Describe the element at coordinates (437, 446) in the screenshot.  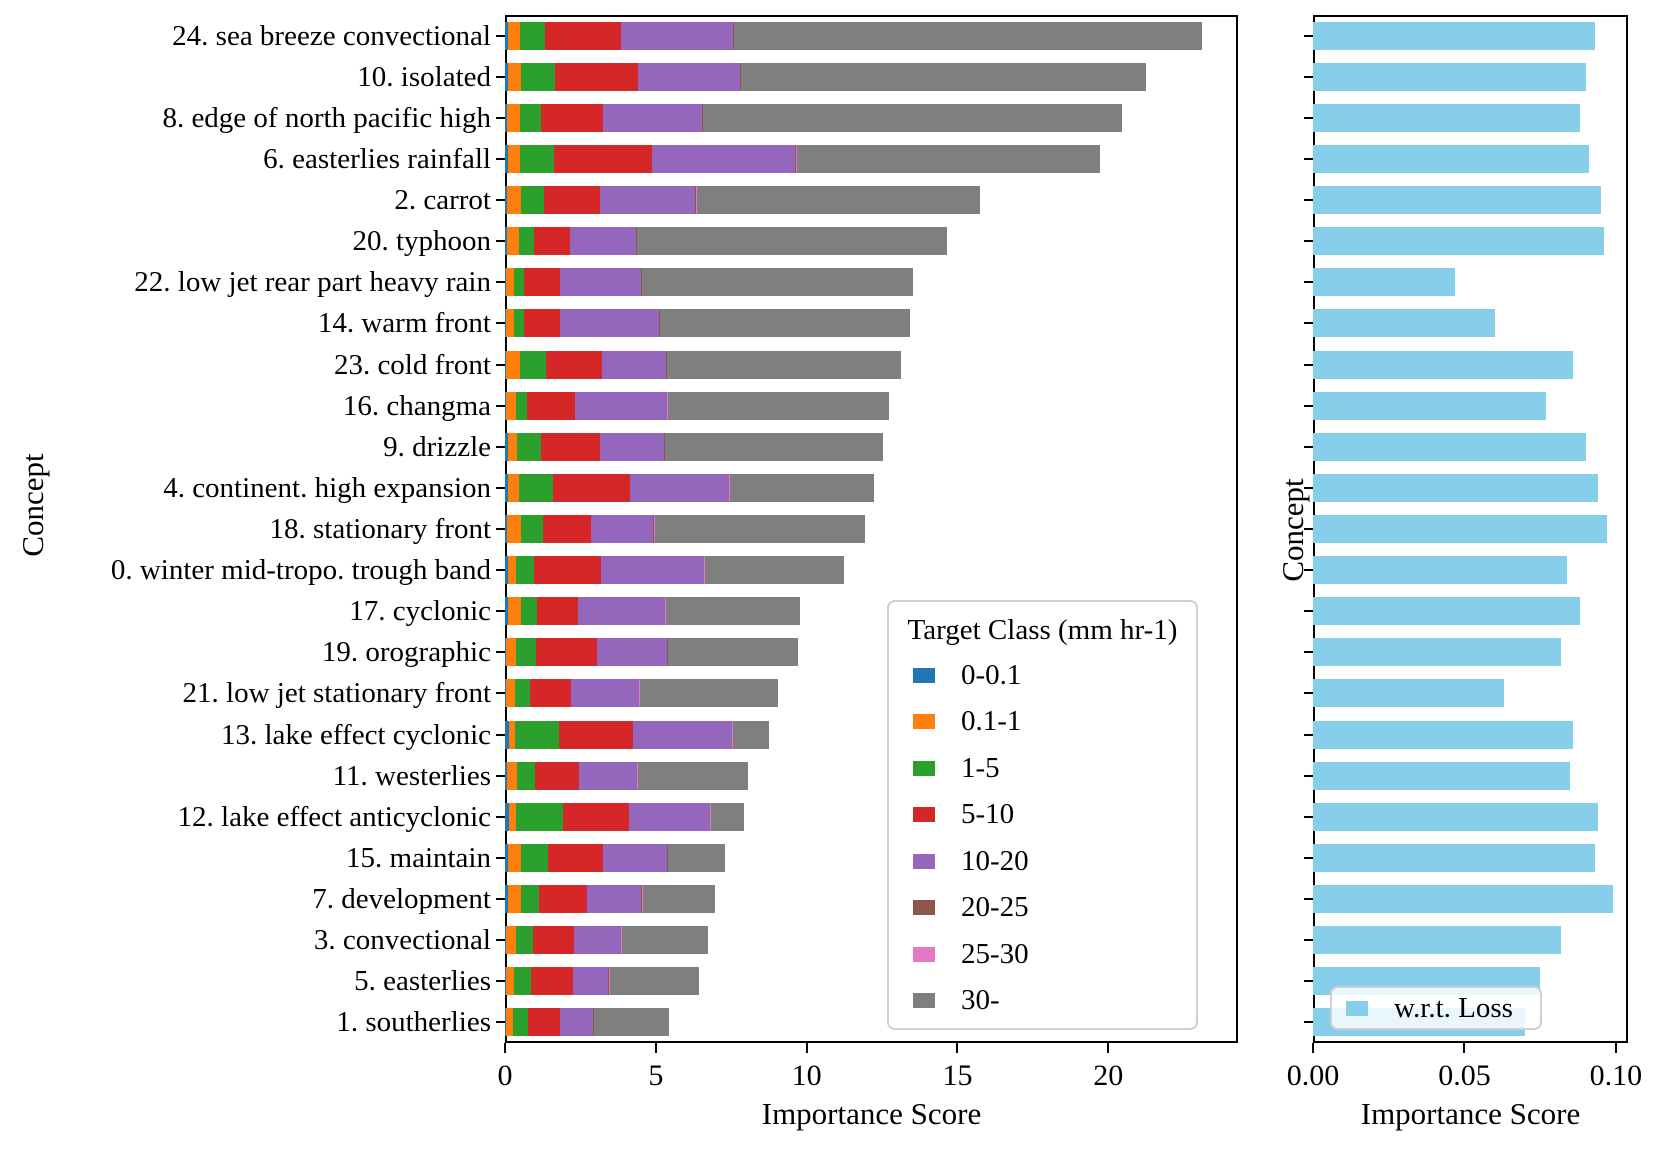
I see `concept-tick-label: 9. drizzle` at that location.